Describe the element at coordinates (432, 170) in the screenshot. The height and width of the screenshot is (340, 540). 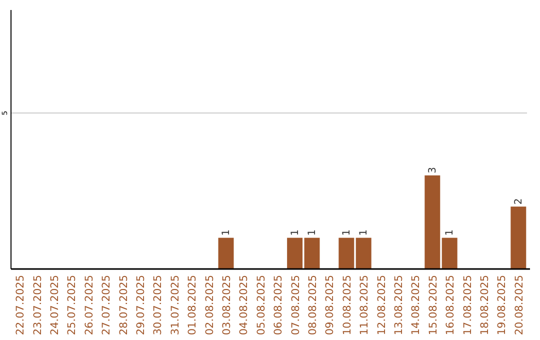
I see `data-label: 3` at that location.